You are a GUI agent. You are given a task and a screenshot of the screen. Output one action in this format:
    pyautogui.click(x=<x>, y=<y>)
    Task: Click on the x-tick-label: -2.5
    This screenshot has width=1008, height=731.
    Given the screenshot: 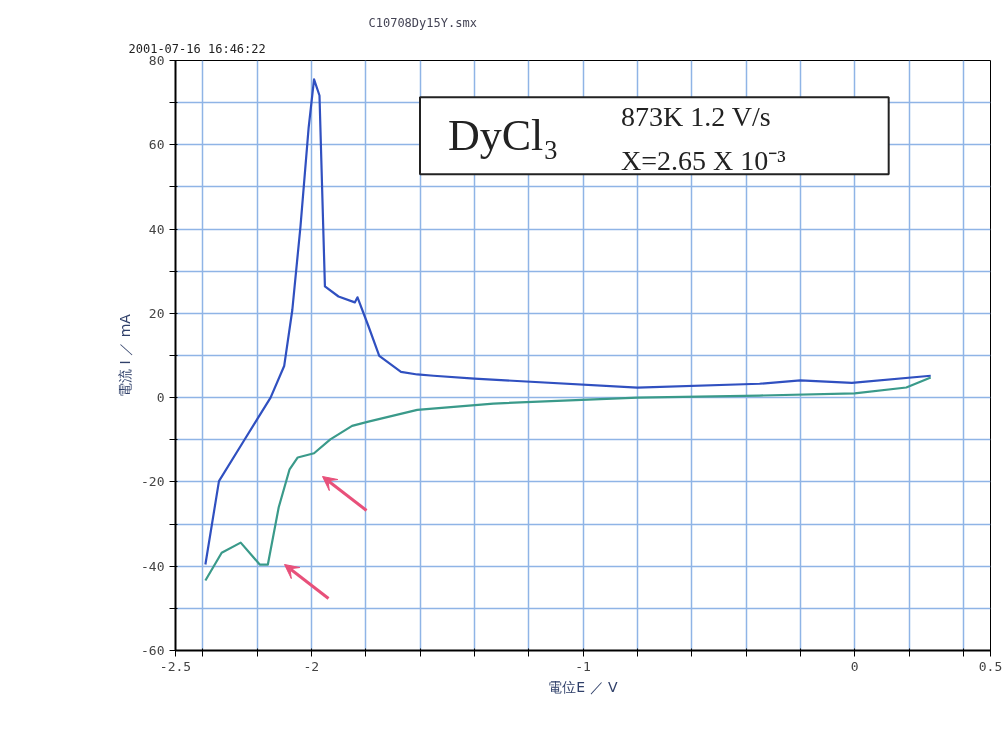 What is the action you would take?
    pyautogui.click(x=175, y=666)
    